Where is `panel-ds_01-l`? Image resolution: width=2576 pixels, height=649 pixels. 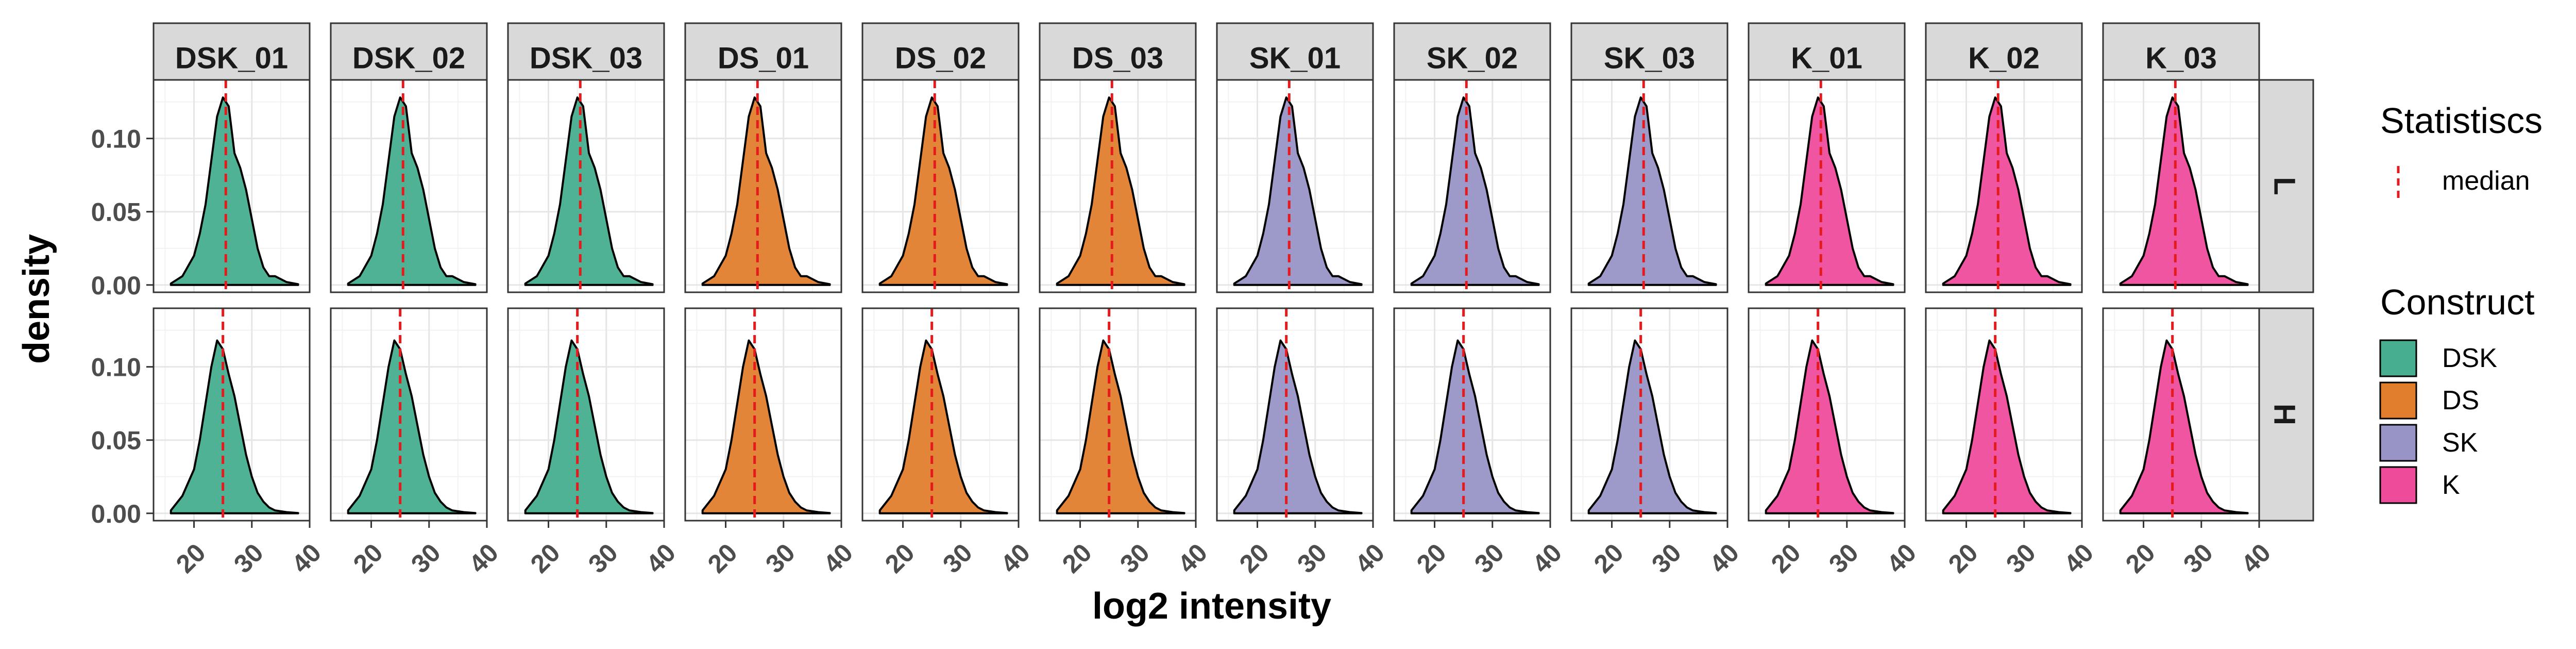
panel-ds_01-l is located at coordinates (763, 186).